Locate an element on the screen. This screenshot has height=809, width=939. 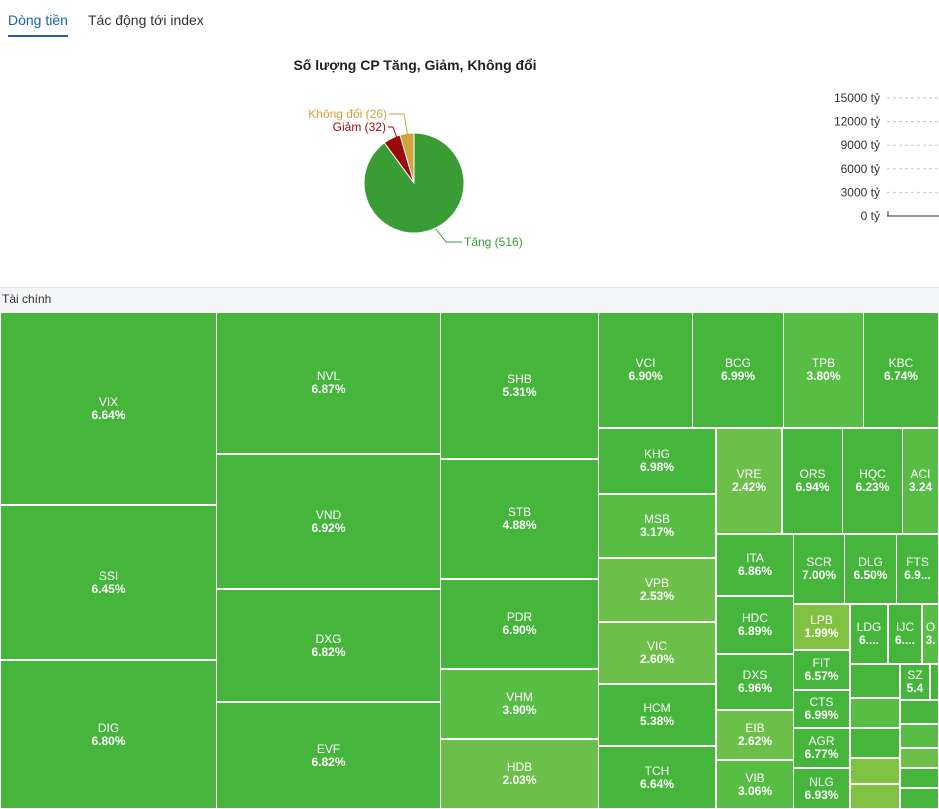
cell-change: 6.23% is located at coordinates (872, 487).